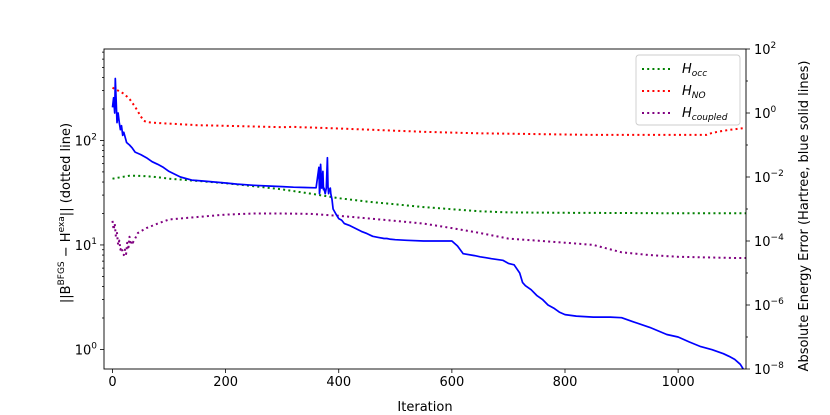 Image resolution: width=830 pixels, height=415 pixels. I want to click on x-tick-label: 600, so click(451, 382).